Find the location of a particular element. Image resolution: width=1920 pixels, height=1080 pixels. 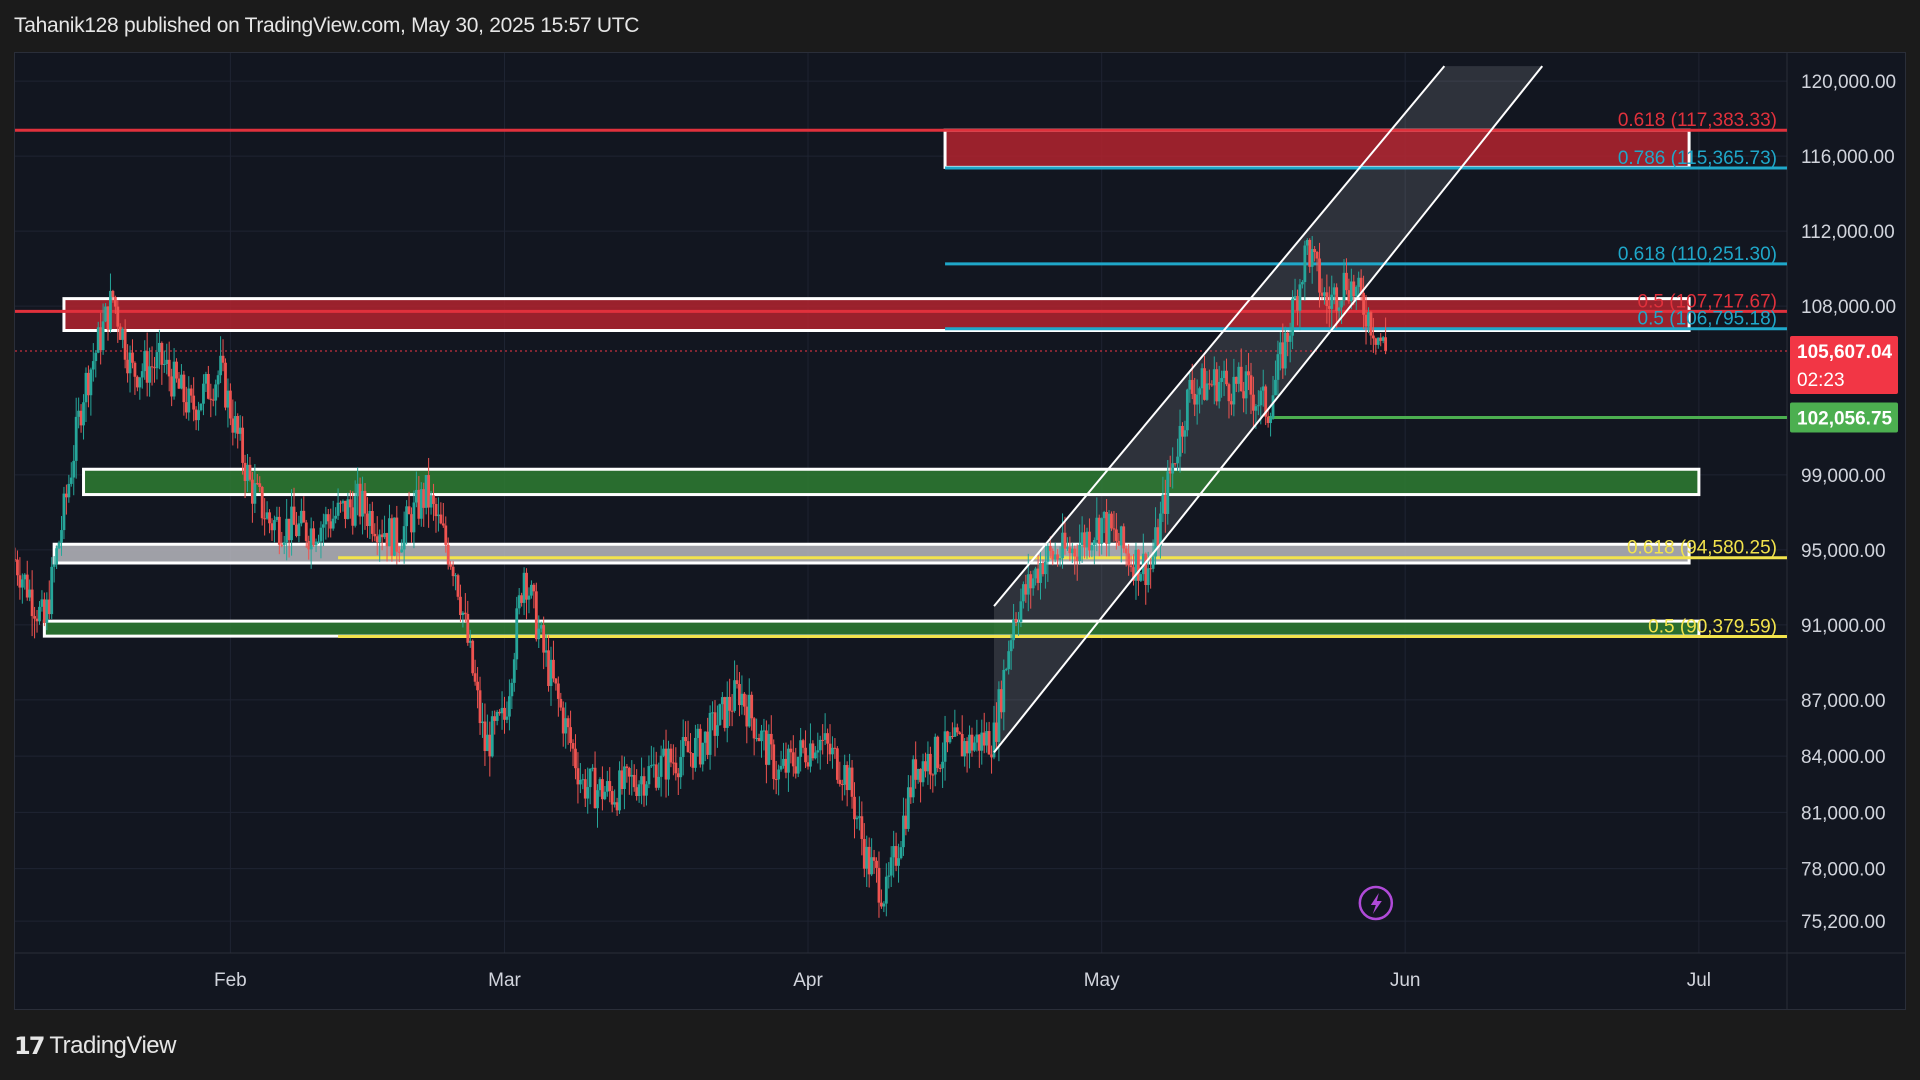

price-axis-tick-label: 75,200.00 is located at coordinates (1843, 922).